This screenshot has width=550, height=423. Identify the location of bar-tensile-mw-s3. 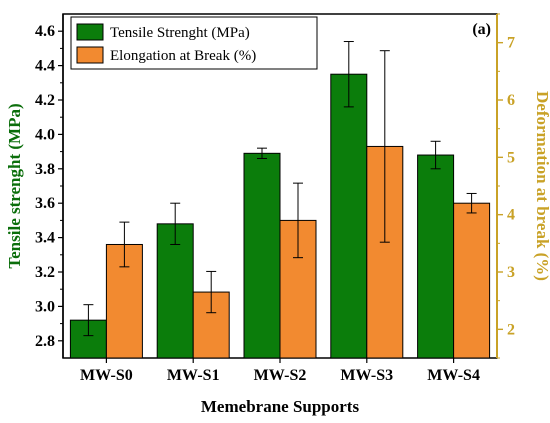
(349, 216).